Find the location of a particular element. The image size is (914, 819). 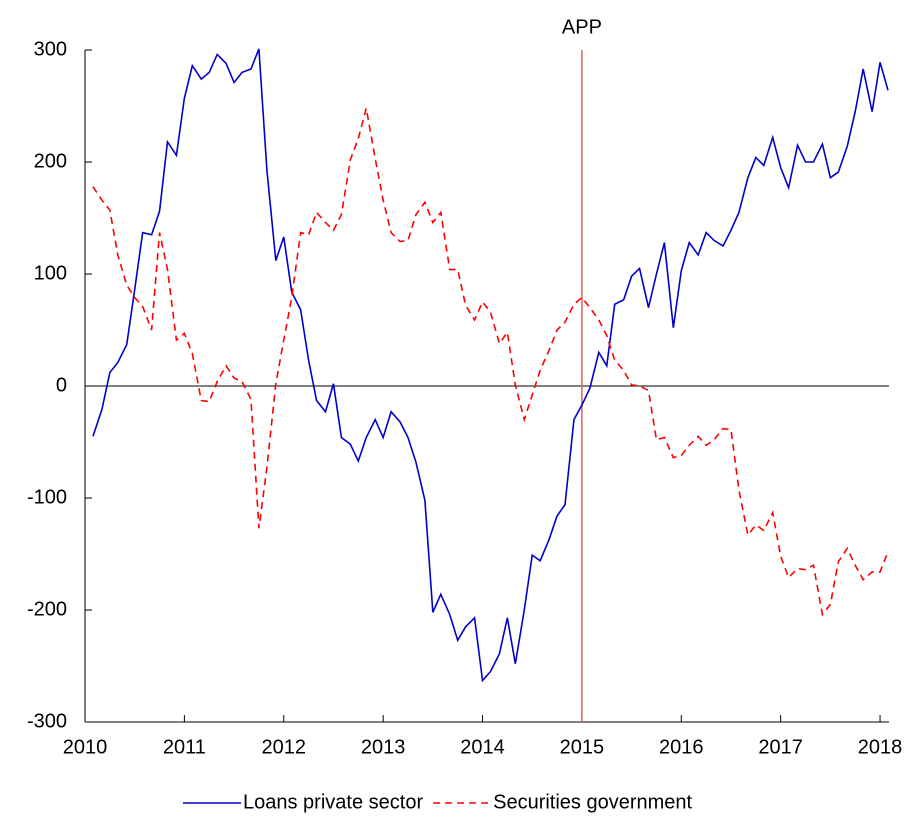

y-tick-label: -300 is located at coordinates (47, 721).